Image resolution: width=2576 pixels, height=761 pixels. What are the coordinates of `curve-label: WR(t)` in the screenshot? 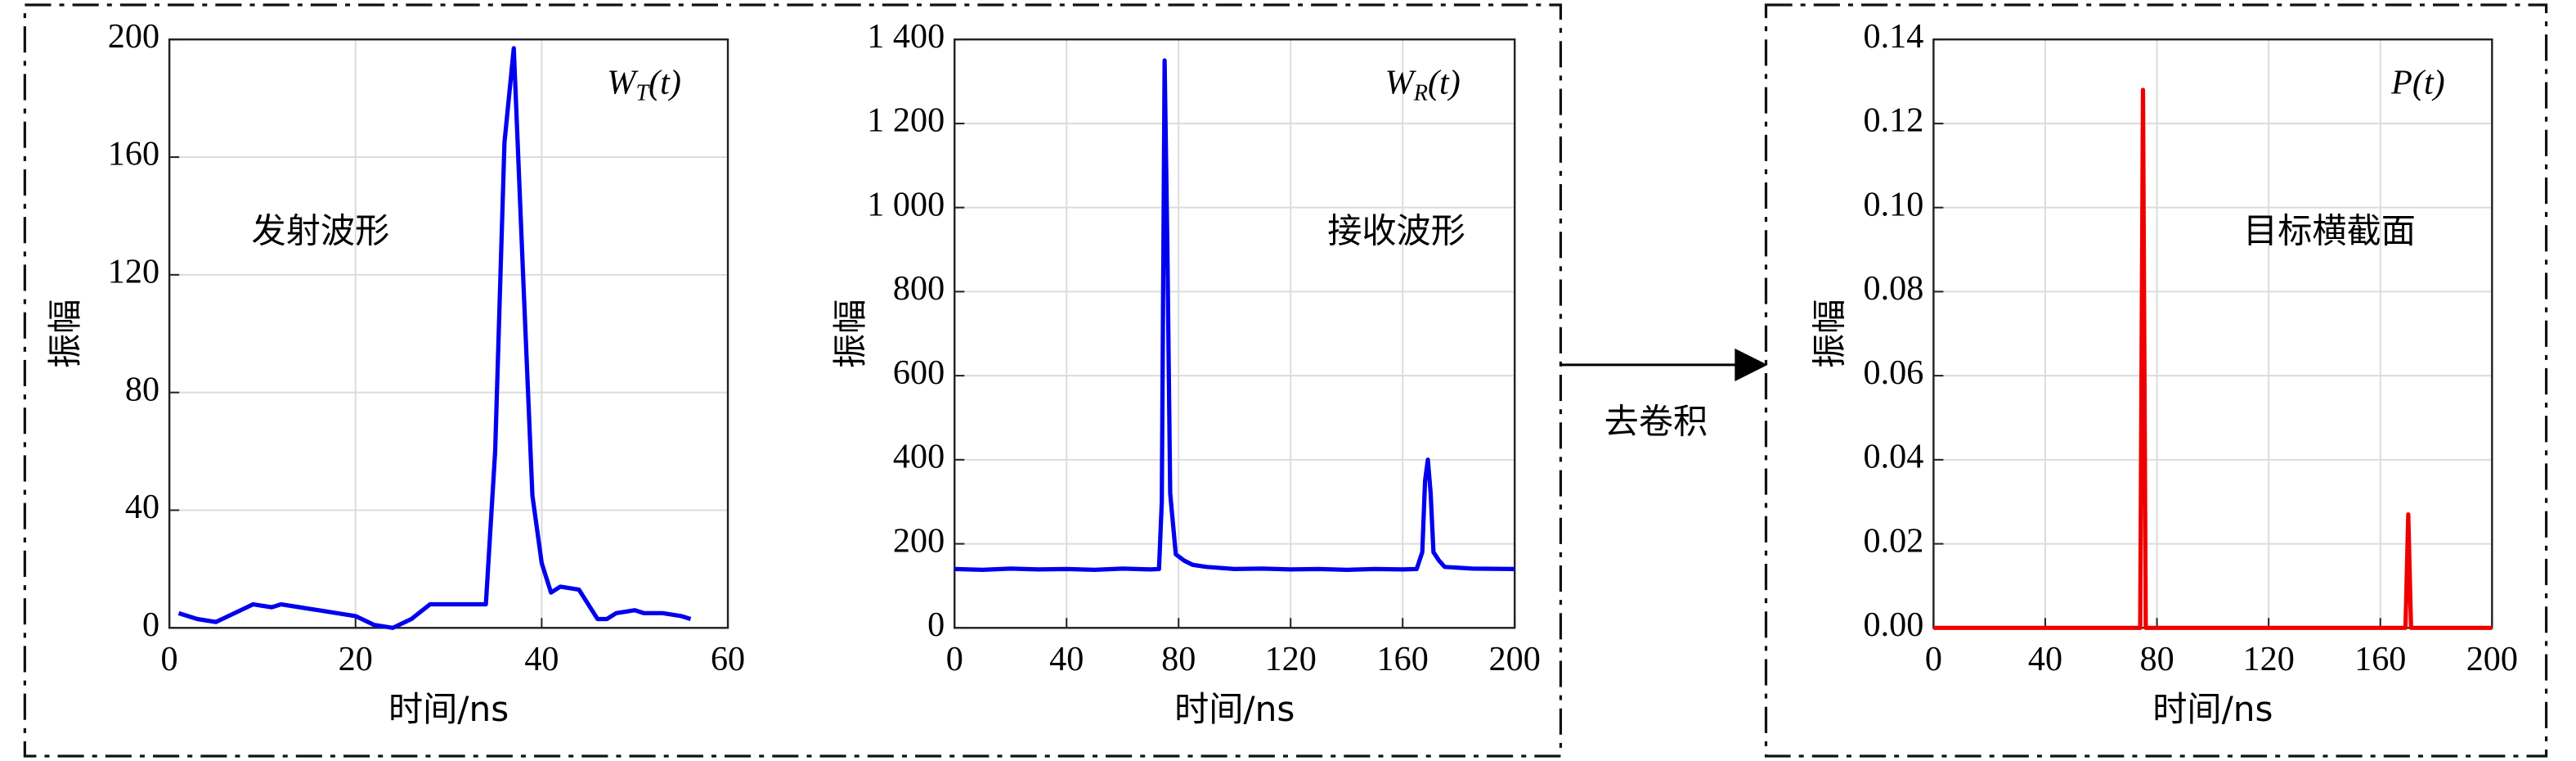 It's located at (1423, 84).